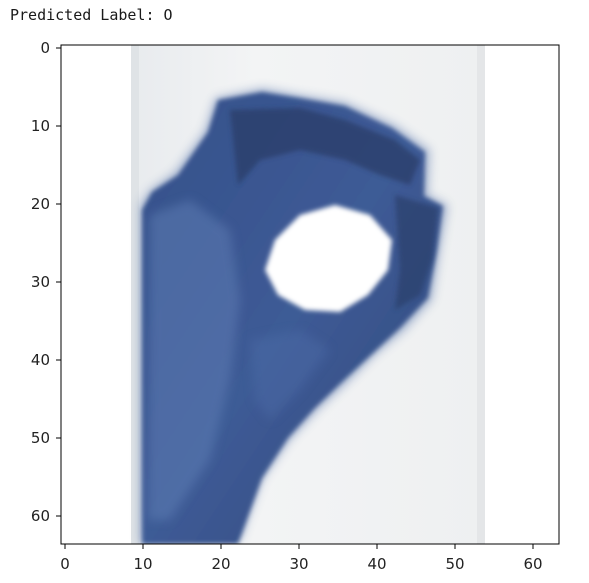  What do you see at coordinates (532, 564) in the screenshot?
I see `x-tick-label: 60` at bounding box center [532, 564].